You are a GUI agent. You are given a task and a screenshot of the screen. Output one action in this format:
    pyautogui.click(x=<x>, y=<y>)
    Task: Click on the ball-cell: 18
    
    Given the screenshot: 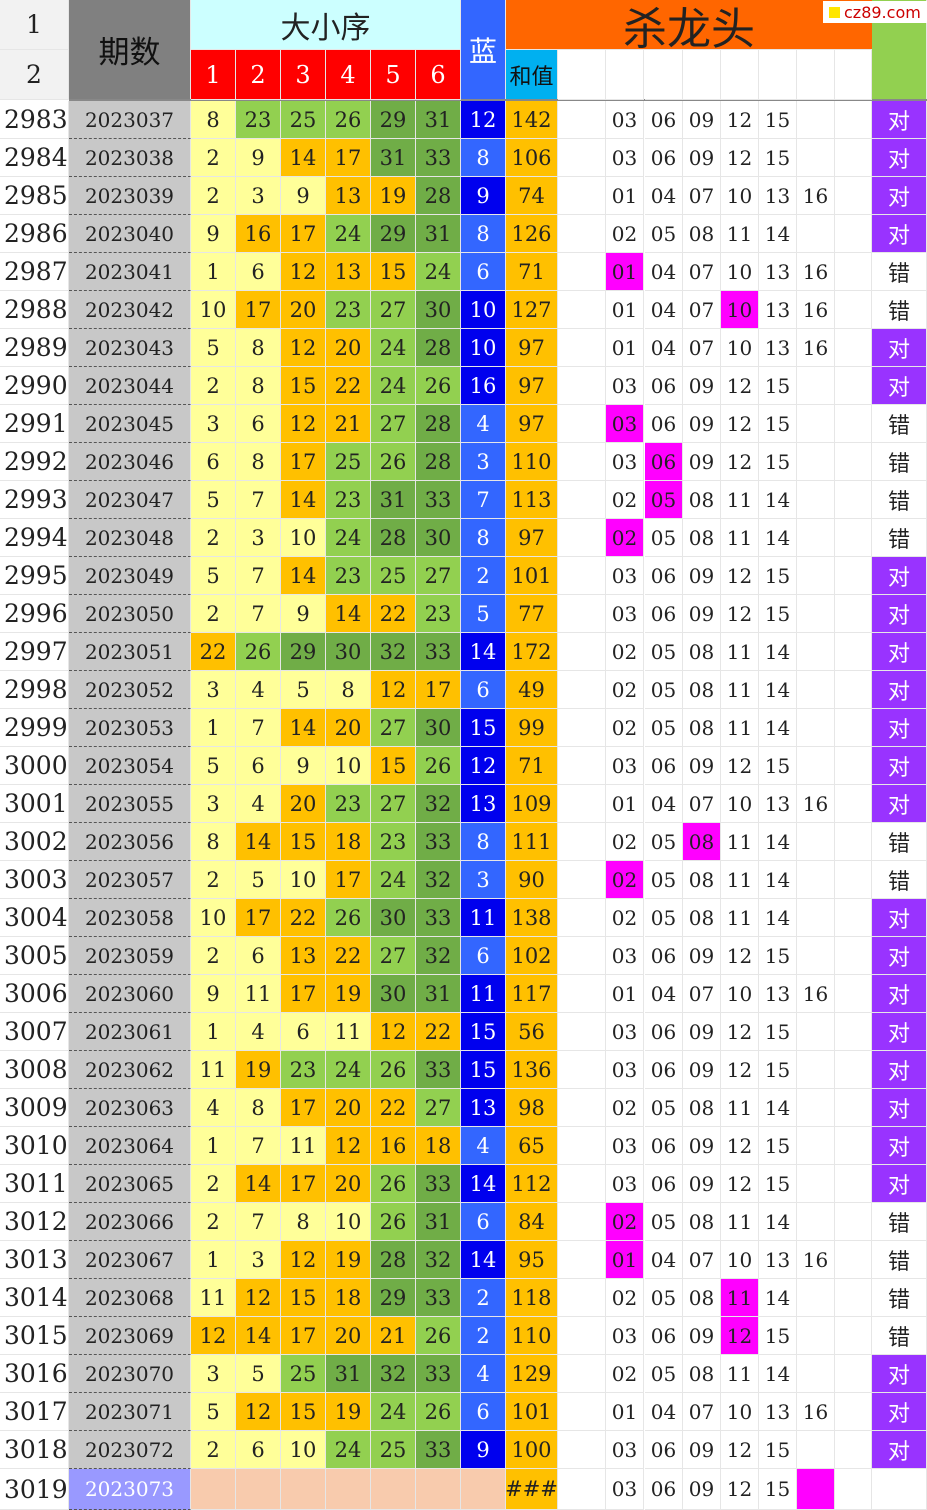 What is the action you would take?
    pyautogui.click(x=348, y=1298)
    